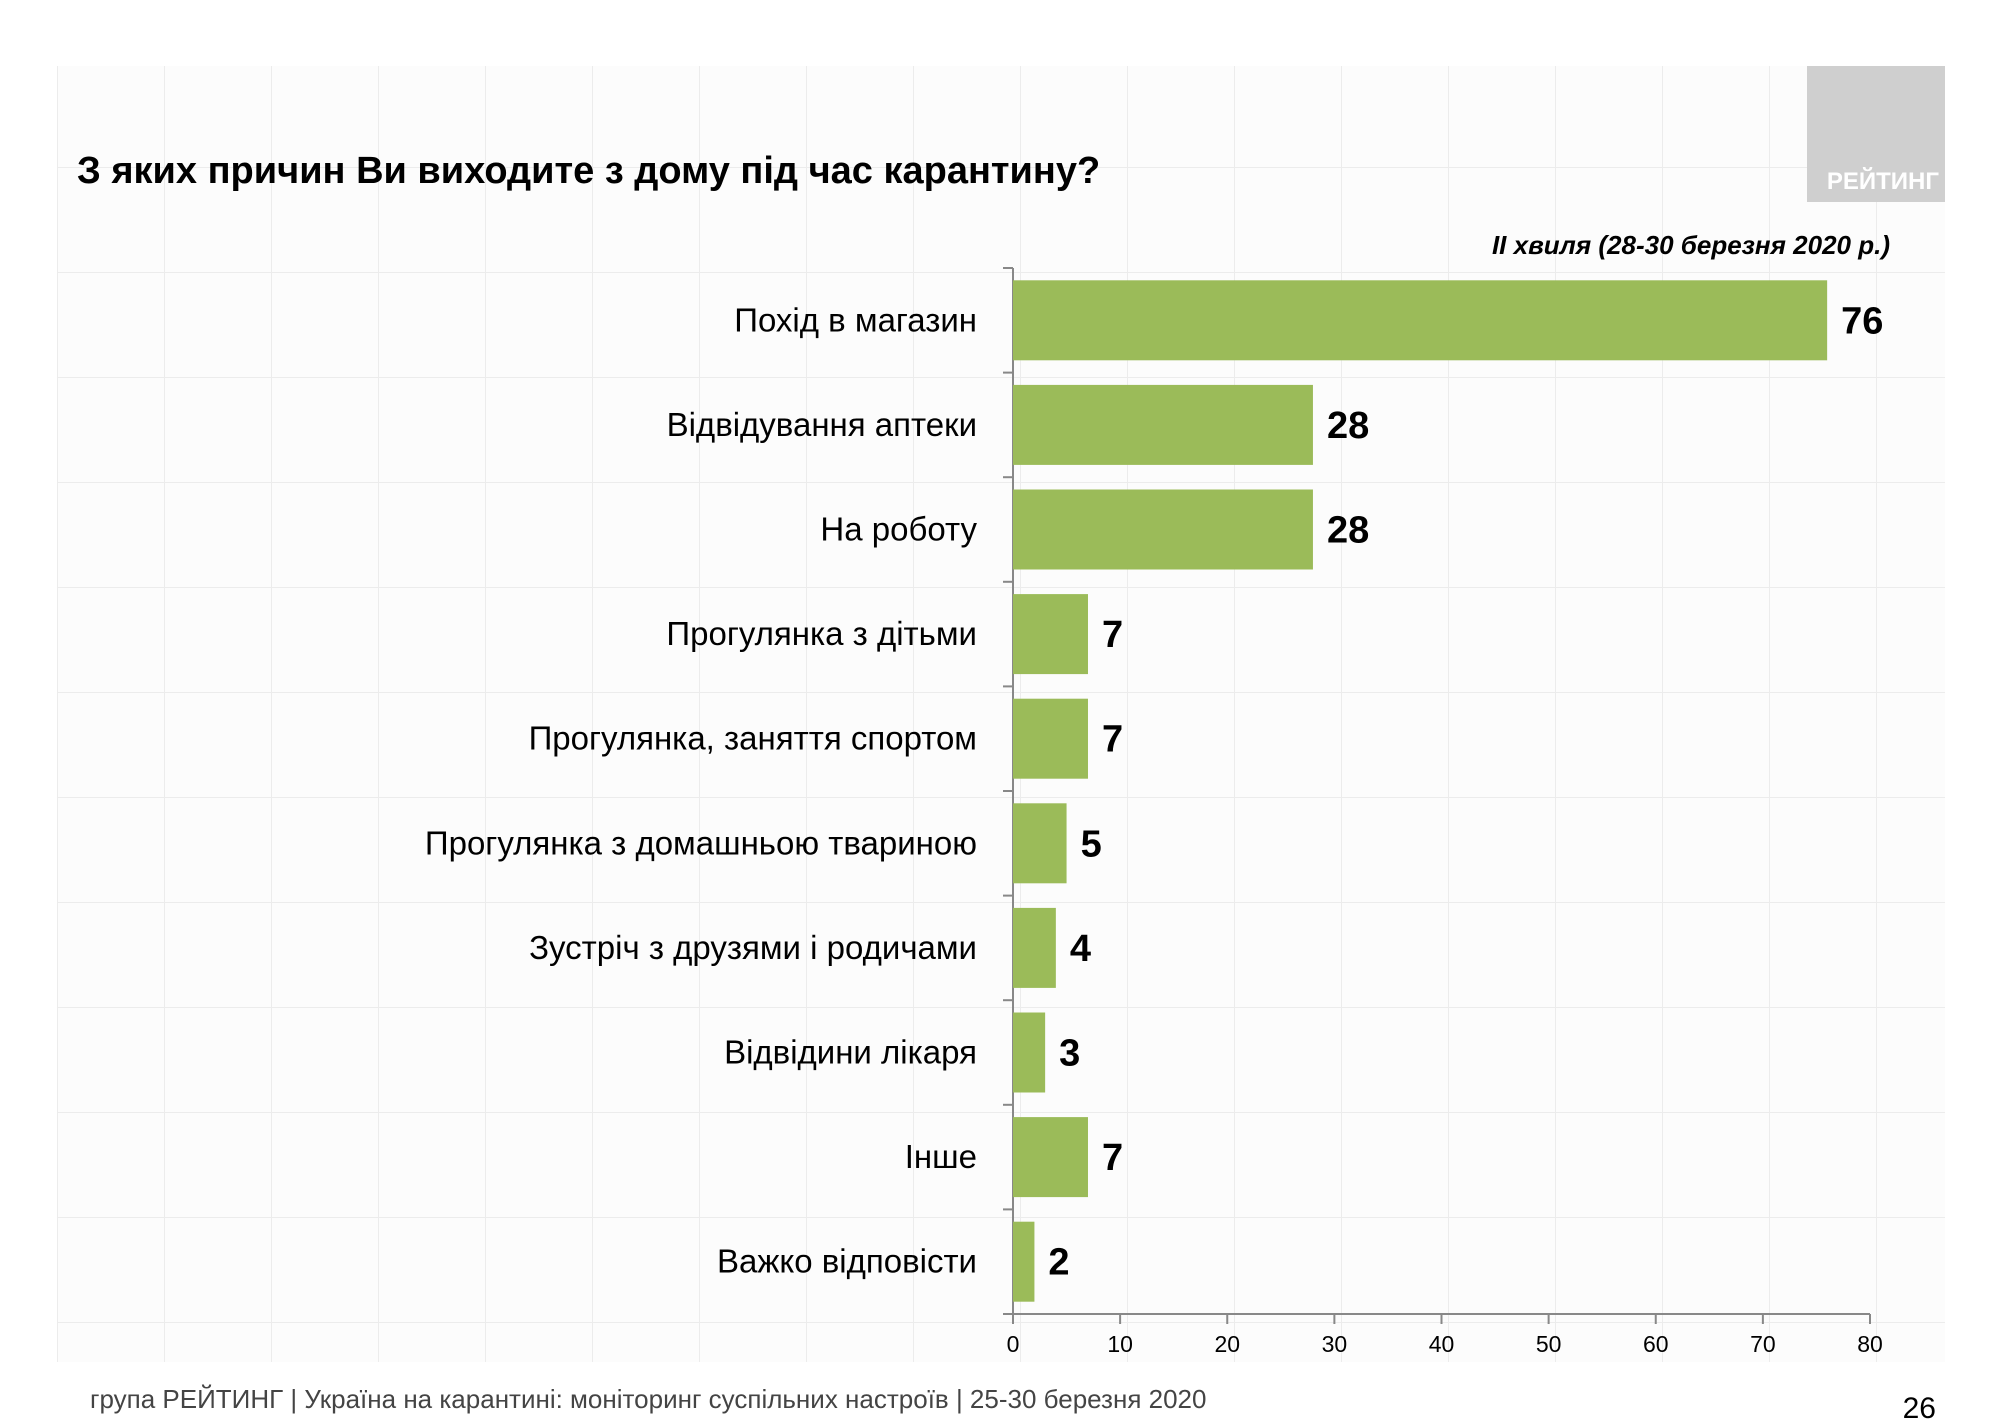 The width and height of the screenshot is (2000, 1428). Describe the element at coordinates (1882, 181) in the screenshot. I see `logo-text: РЕЙТИНГ` at that location.